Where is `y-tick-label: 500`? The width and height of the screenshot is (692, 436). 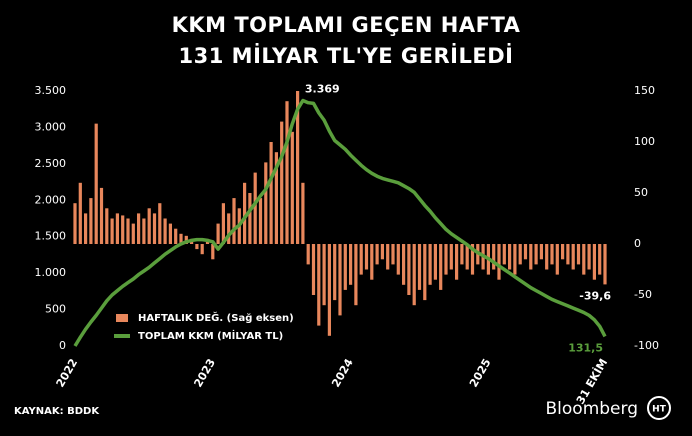 y-tick-label: 500 is located at coordinates (55, 309).